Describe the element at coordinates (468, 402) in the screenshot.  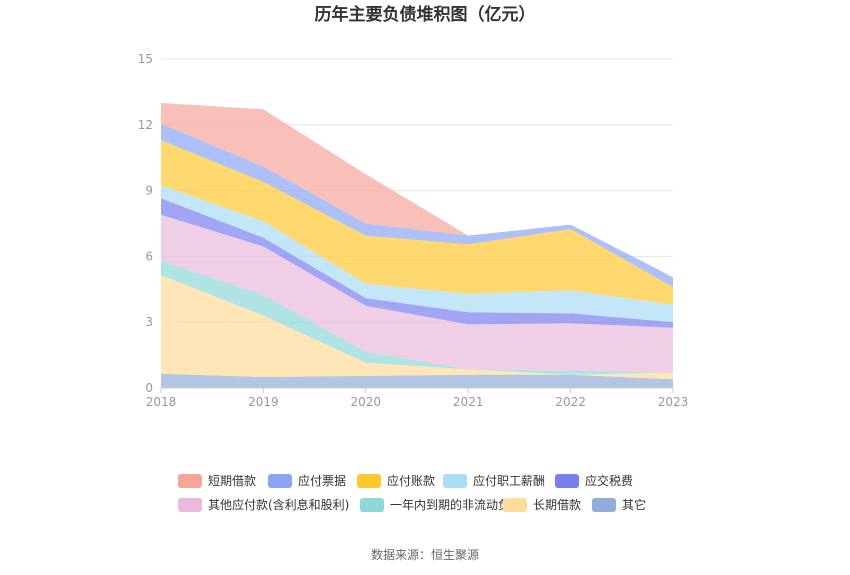
I see `x-tick-label: 2021` at that location.